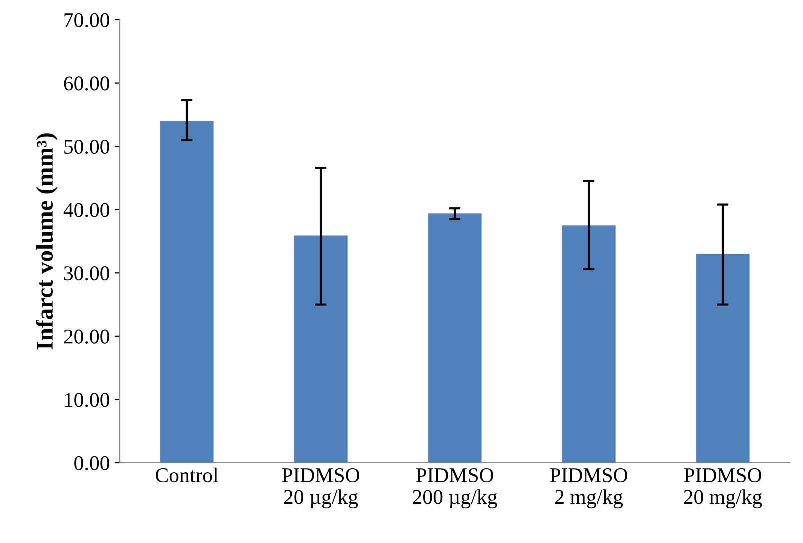  I want to click on y-tick-label: 50.00, so click(87, 147).